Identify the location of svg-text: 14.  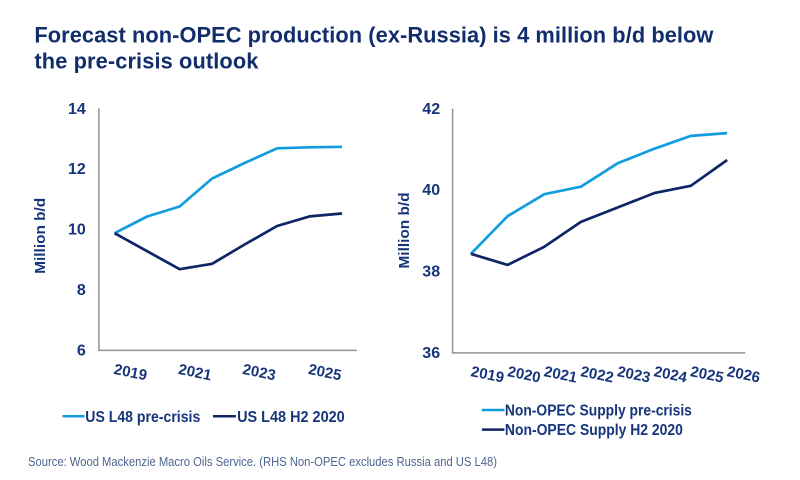
(77, 109).